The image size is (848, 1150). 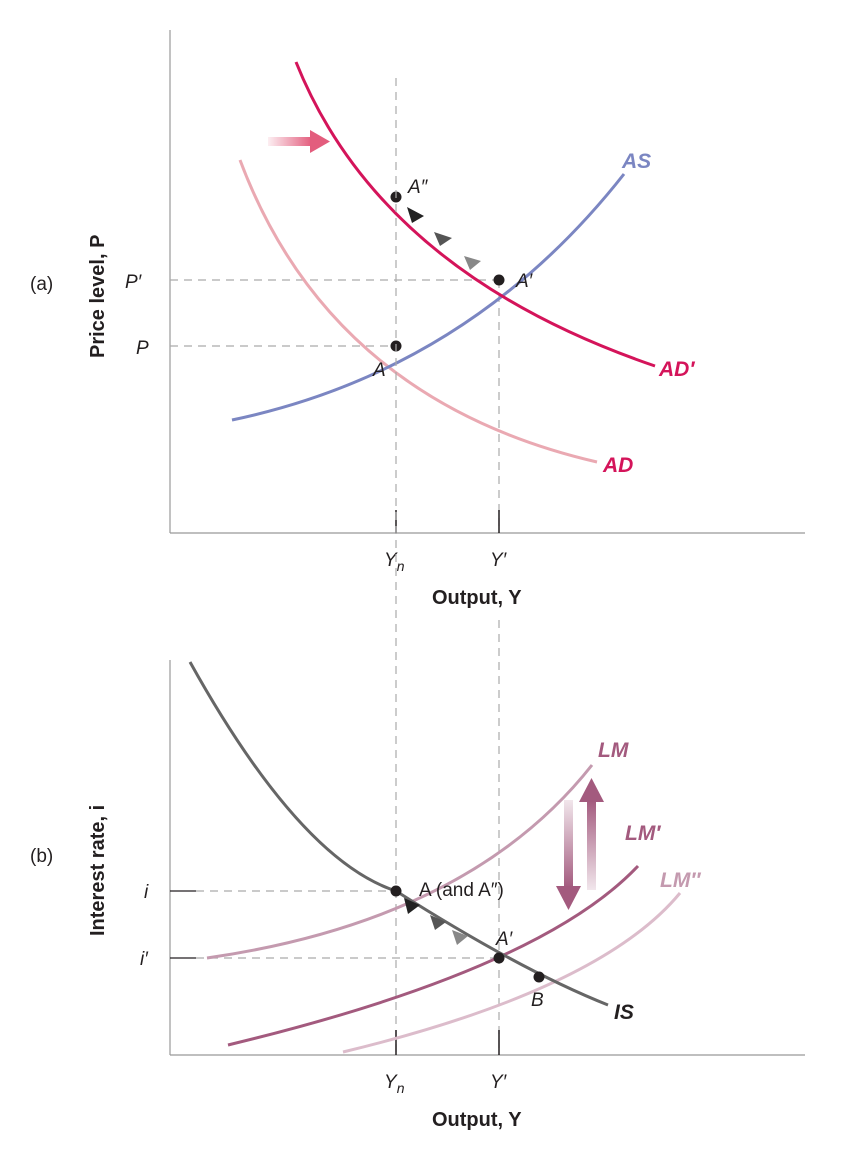 I want to click on label-as: AS, so click(x=636, y=161).